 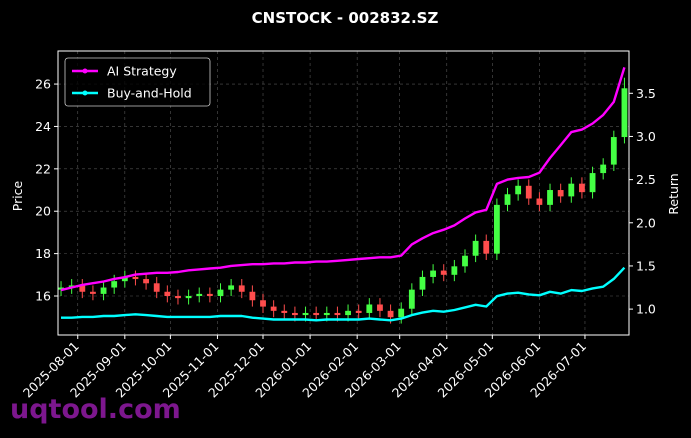 What do you see at coordinates (43, 84) in the screenshot?
I see `y-tick-label: 26` at bounding box center [43, 84].